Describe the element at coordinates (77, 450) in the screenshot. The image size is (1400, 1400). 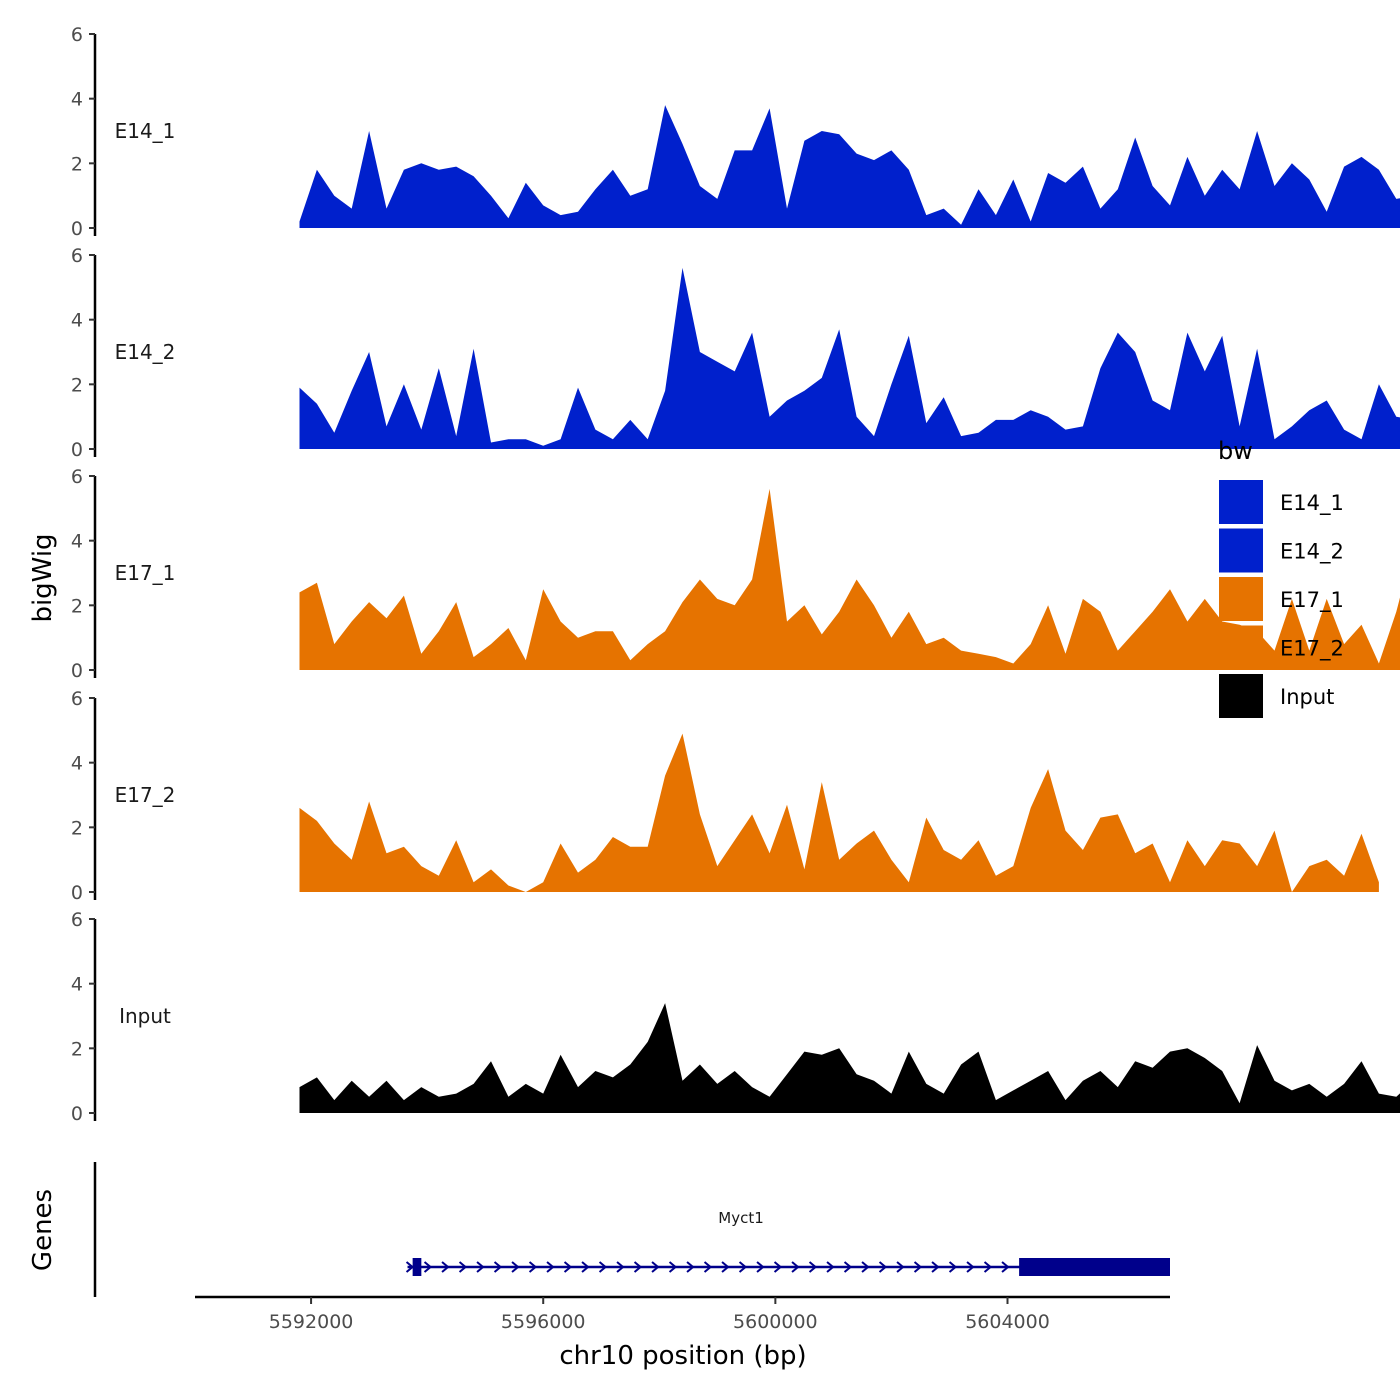
I see `y-tick-label-e14_2-0: 0` at that location.